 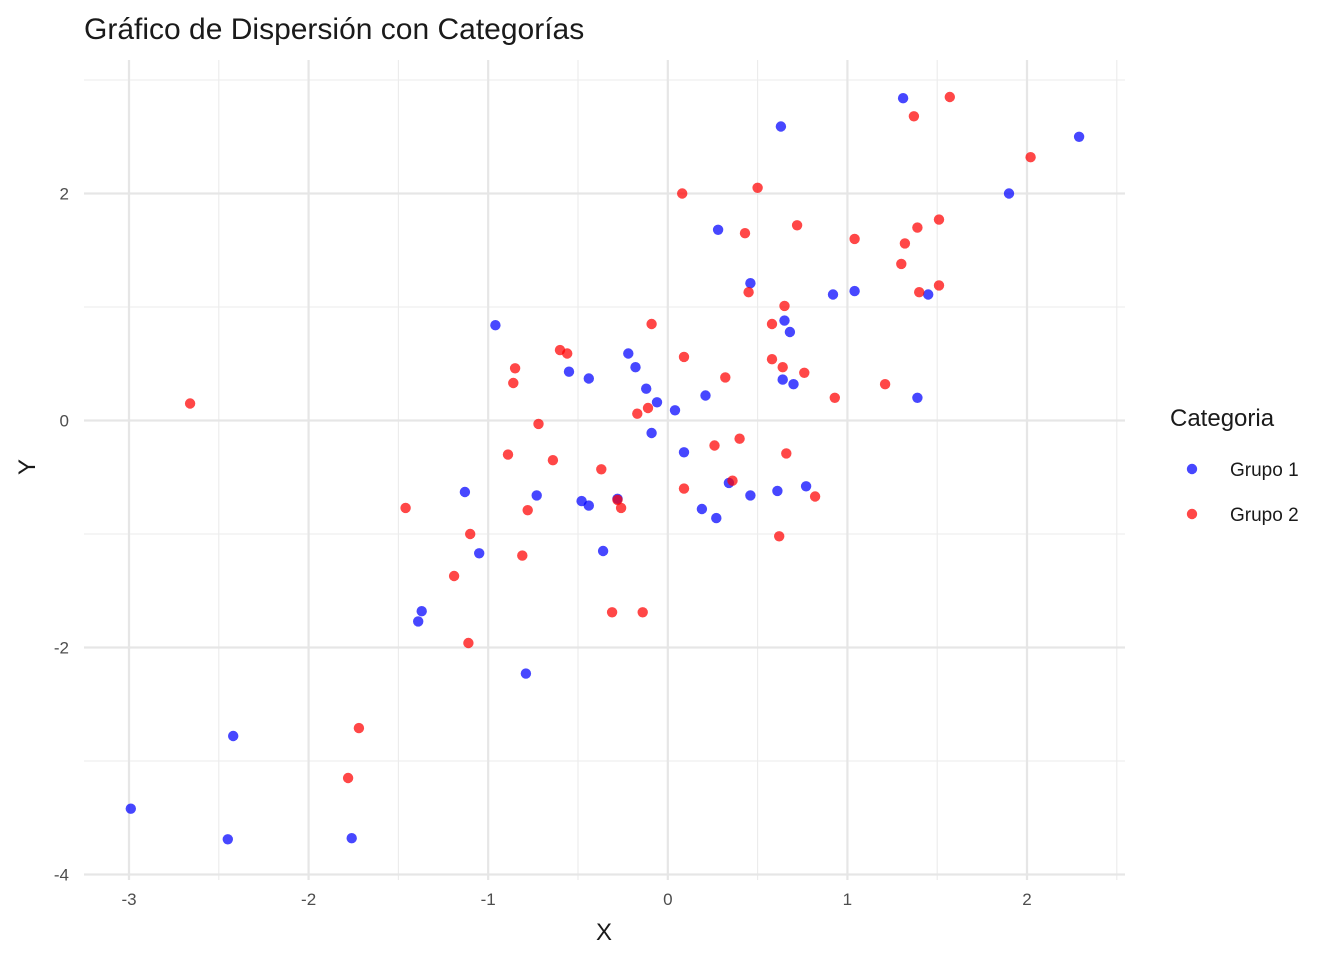 I want to click on legend-label-grupo-2: Grupo 2, so click(x=1264, y=515).